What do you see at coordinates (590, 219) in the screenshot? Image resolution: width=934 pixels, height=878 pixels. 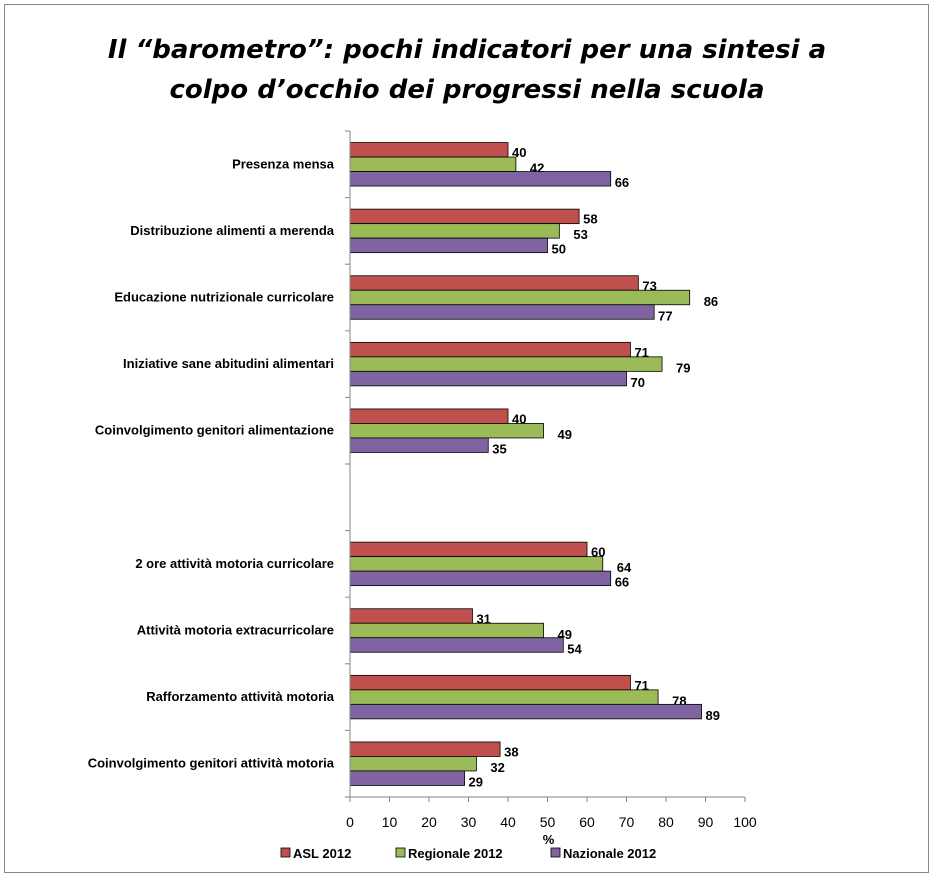 I see `data-label: 58` at bounding box center [590, 219].